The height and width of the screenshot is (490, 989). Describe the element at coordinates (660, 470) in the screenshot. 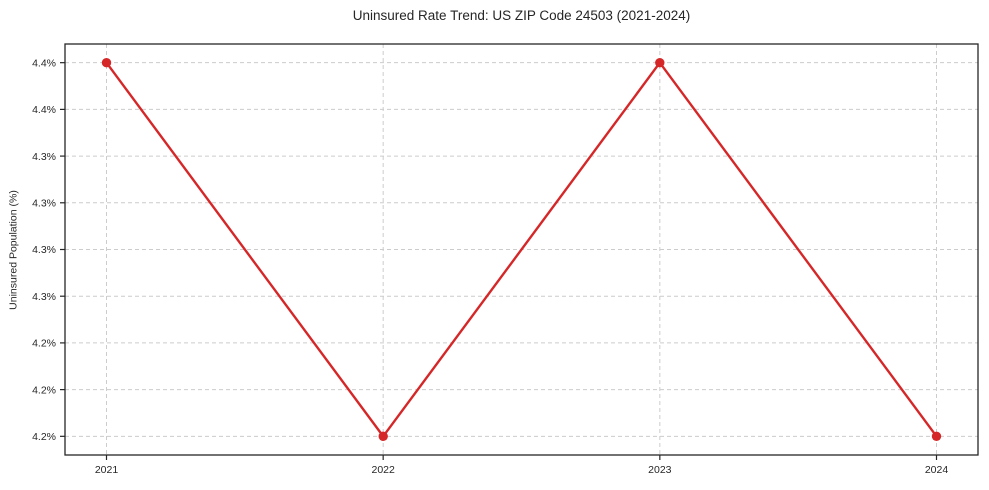

I see `x-tick-label: 2023` at that location.